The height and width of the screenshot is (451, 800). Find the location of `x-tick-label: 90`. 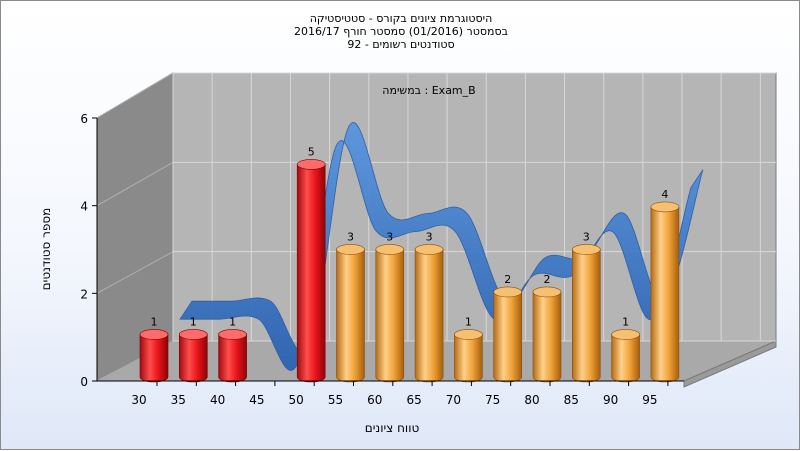

x-tick-label: 90 is located at coordinates (610, 400).